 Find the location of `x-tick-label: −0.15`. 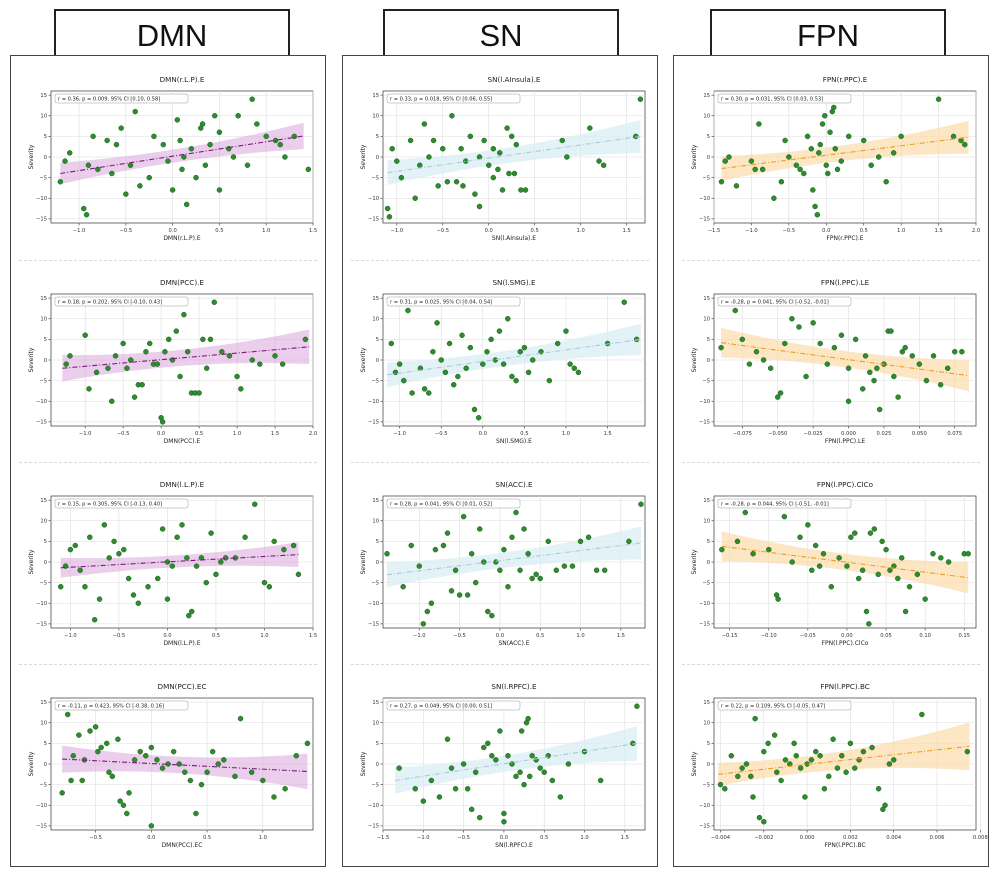

x-tick-label: −0.15 is located at coordinates (730, 636).